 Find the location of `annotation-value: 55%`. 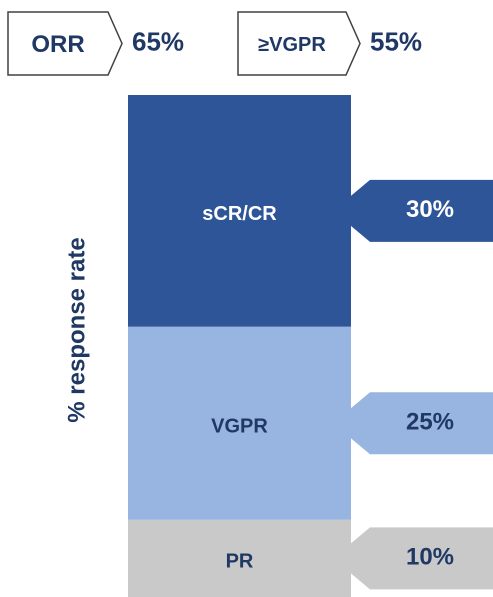

annotation-value: 55% is located at coordinates (396, 41).